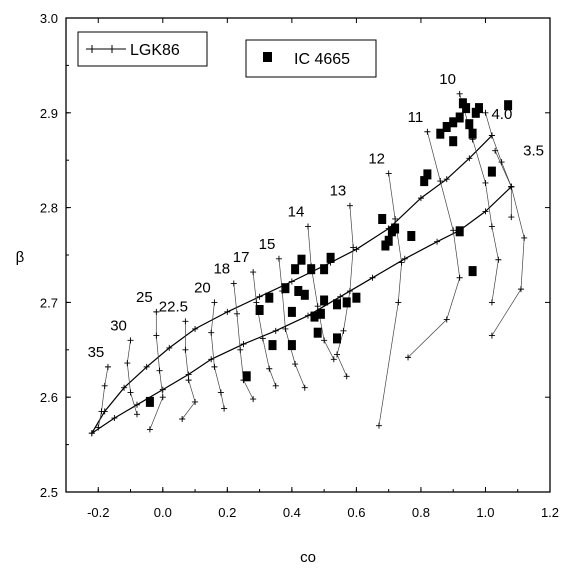  What do you see at coordinates (49, 18) in the screenshot?
I see `y-tick-label: 3.0` at bounding box center [49, 18].